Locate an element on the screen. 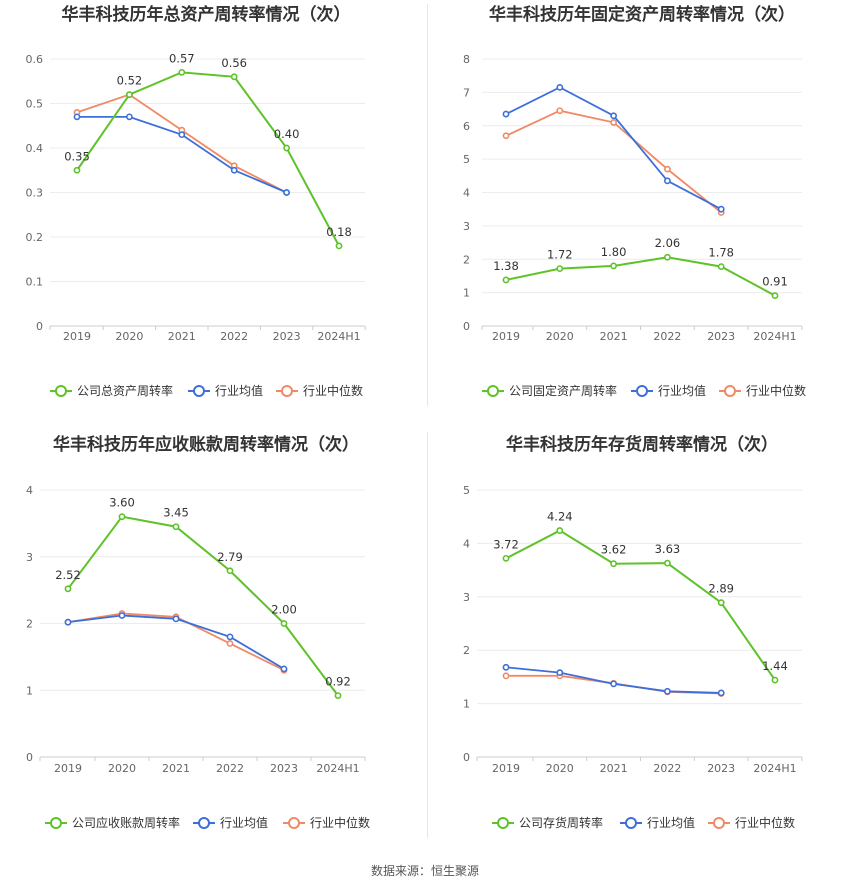 The width and height of the screenshot is (850, 891). data-label: 3.60 is located at coordinates (122, 503).